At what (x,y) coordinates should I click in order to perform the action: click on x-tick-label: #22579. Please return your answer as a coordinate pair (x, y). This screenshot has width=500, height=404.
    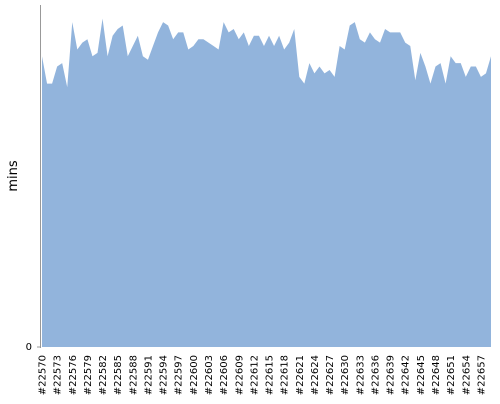
    Looking at the image, I should click on (88, 375).